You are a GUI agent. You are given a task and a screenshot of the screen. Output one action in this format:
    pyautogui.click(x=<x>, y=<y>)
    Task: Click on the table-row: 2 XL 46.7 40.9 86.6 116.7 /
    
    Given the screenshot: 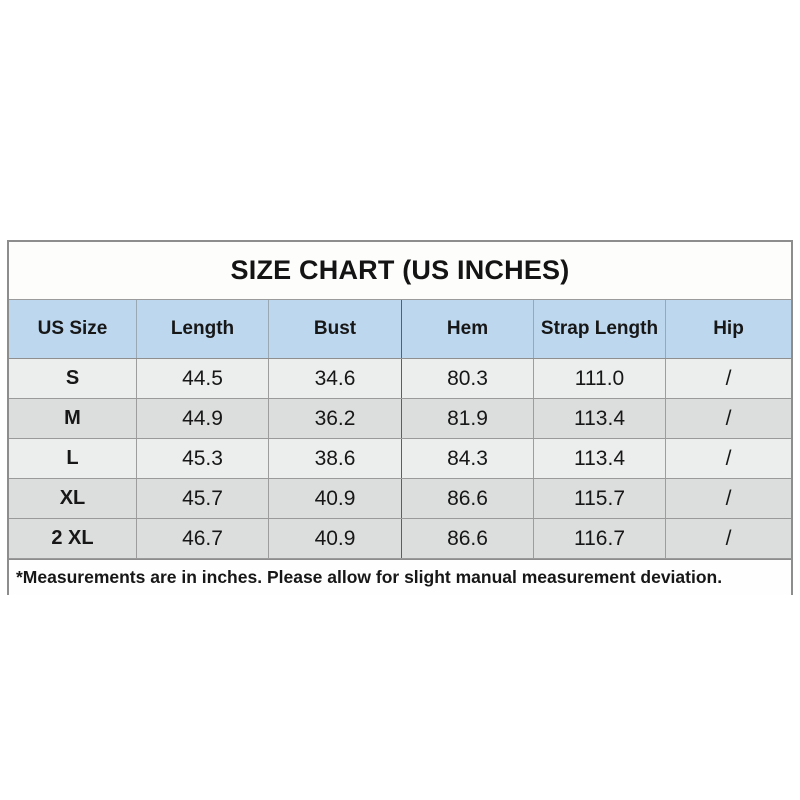 What is the action you would take?
    pyautogui.click(x=400, y=539)
    